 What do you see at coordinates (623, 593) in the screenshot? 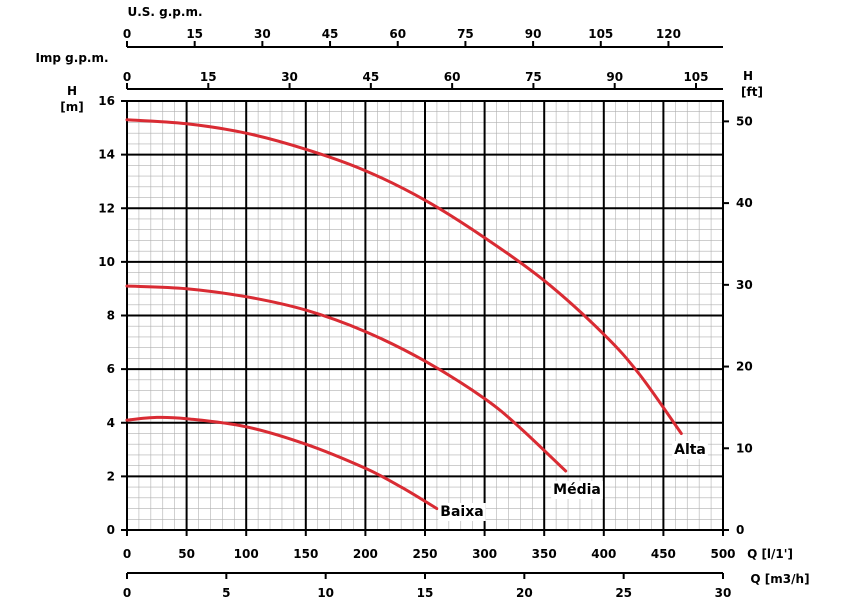
I see `x-tick-label-m3h: 25` at bounding box center [623, 593].